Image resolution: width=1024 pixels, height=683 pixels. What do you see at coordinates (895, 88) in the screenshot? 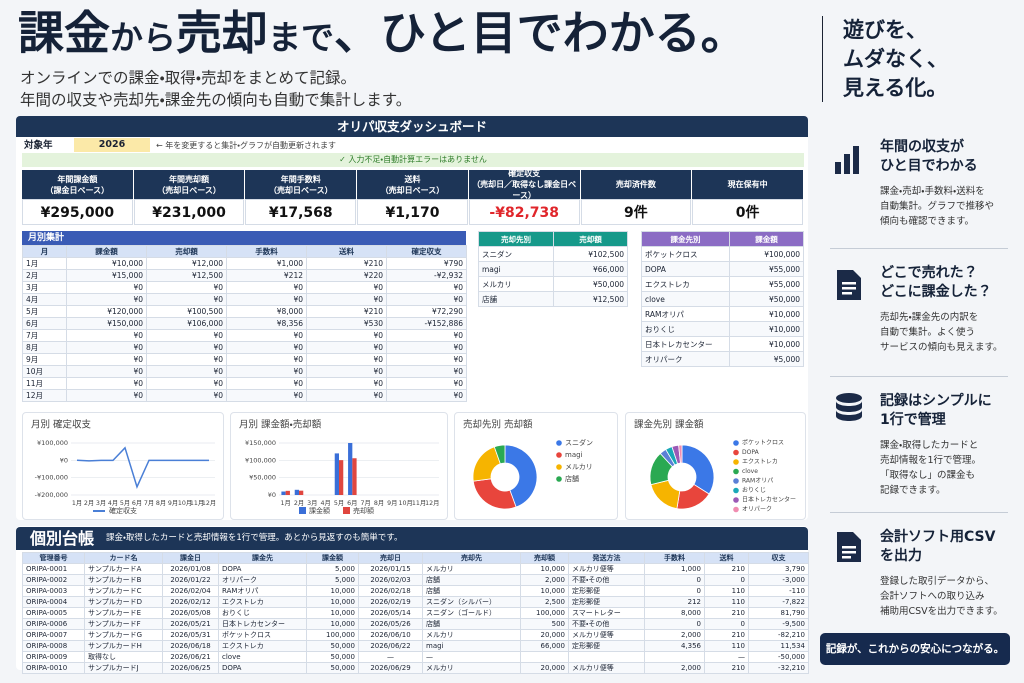
I see `tagline: 見える化。` at bounding box center [895, 88].